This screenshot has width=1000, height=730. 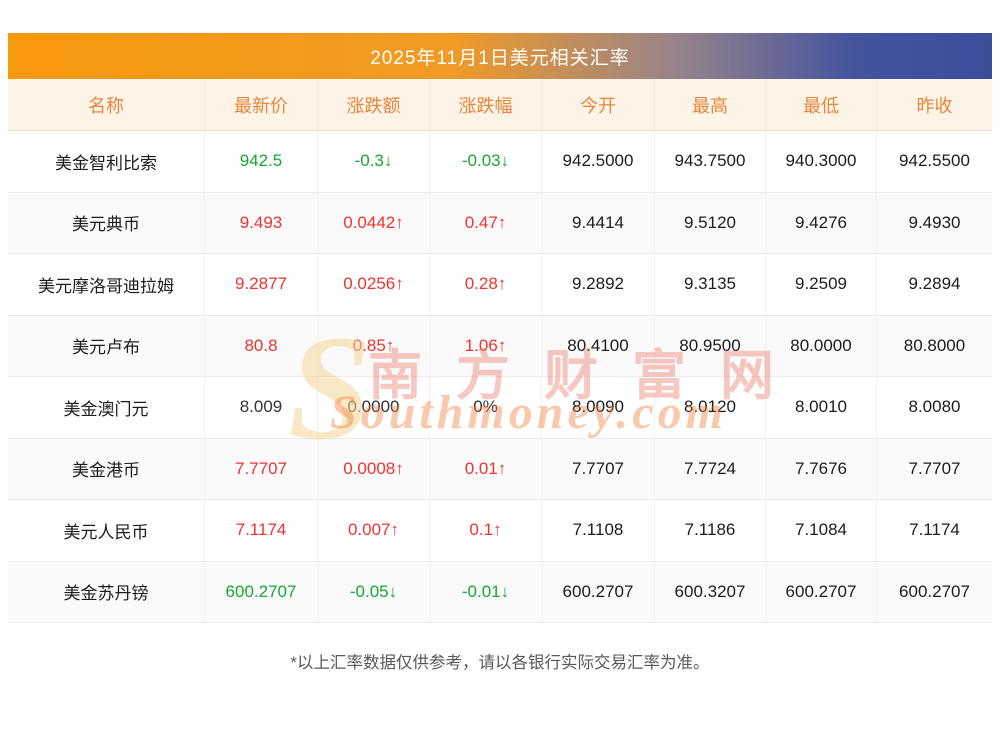 What do you see at coordinates (106, 408) in the screenshot?
I see `cell-currency-name: 美金澳门元` at bounding box center [106, 408].